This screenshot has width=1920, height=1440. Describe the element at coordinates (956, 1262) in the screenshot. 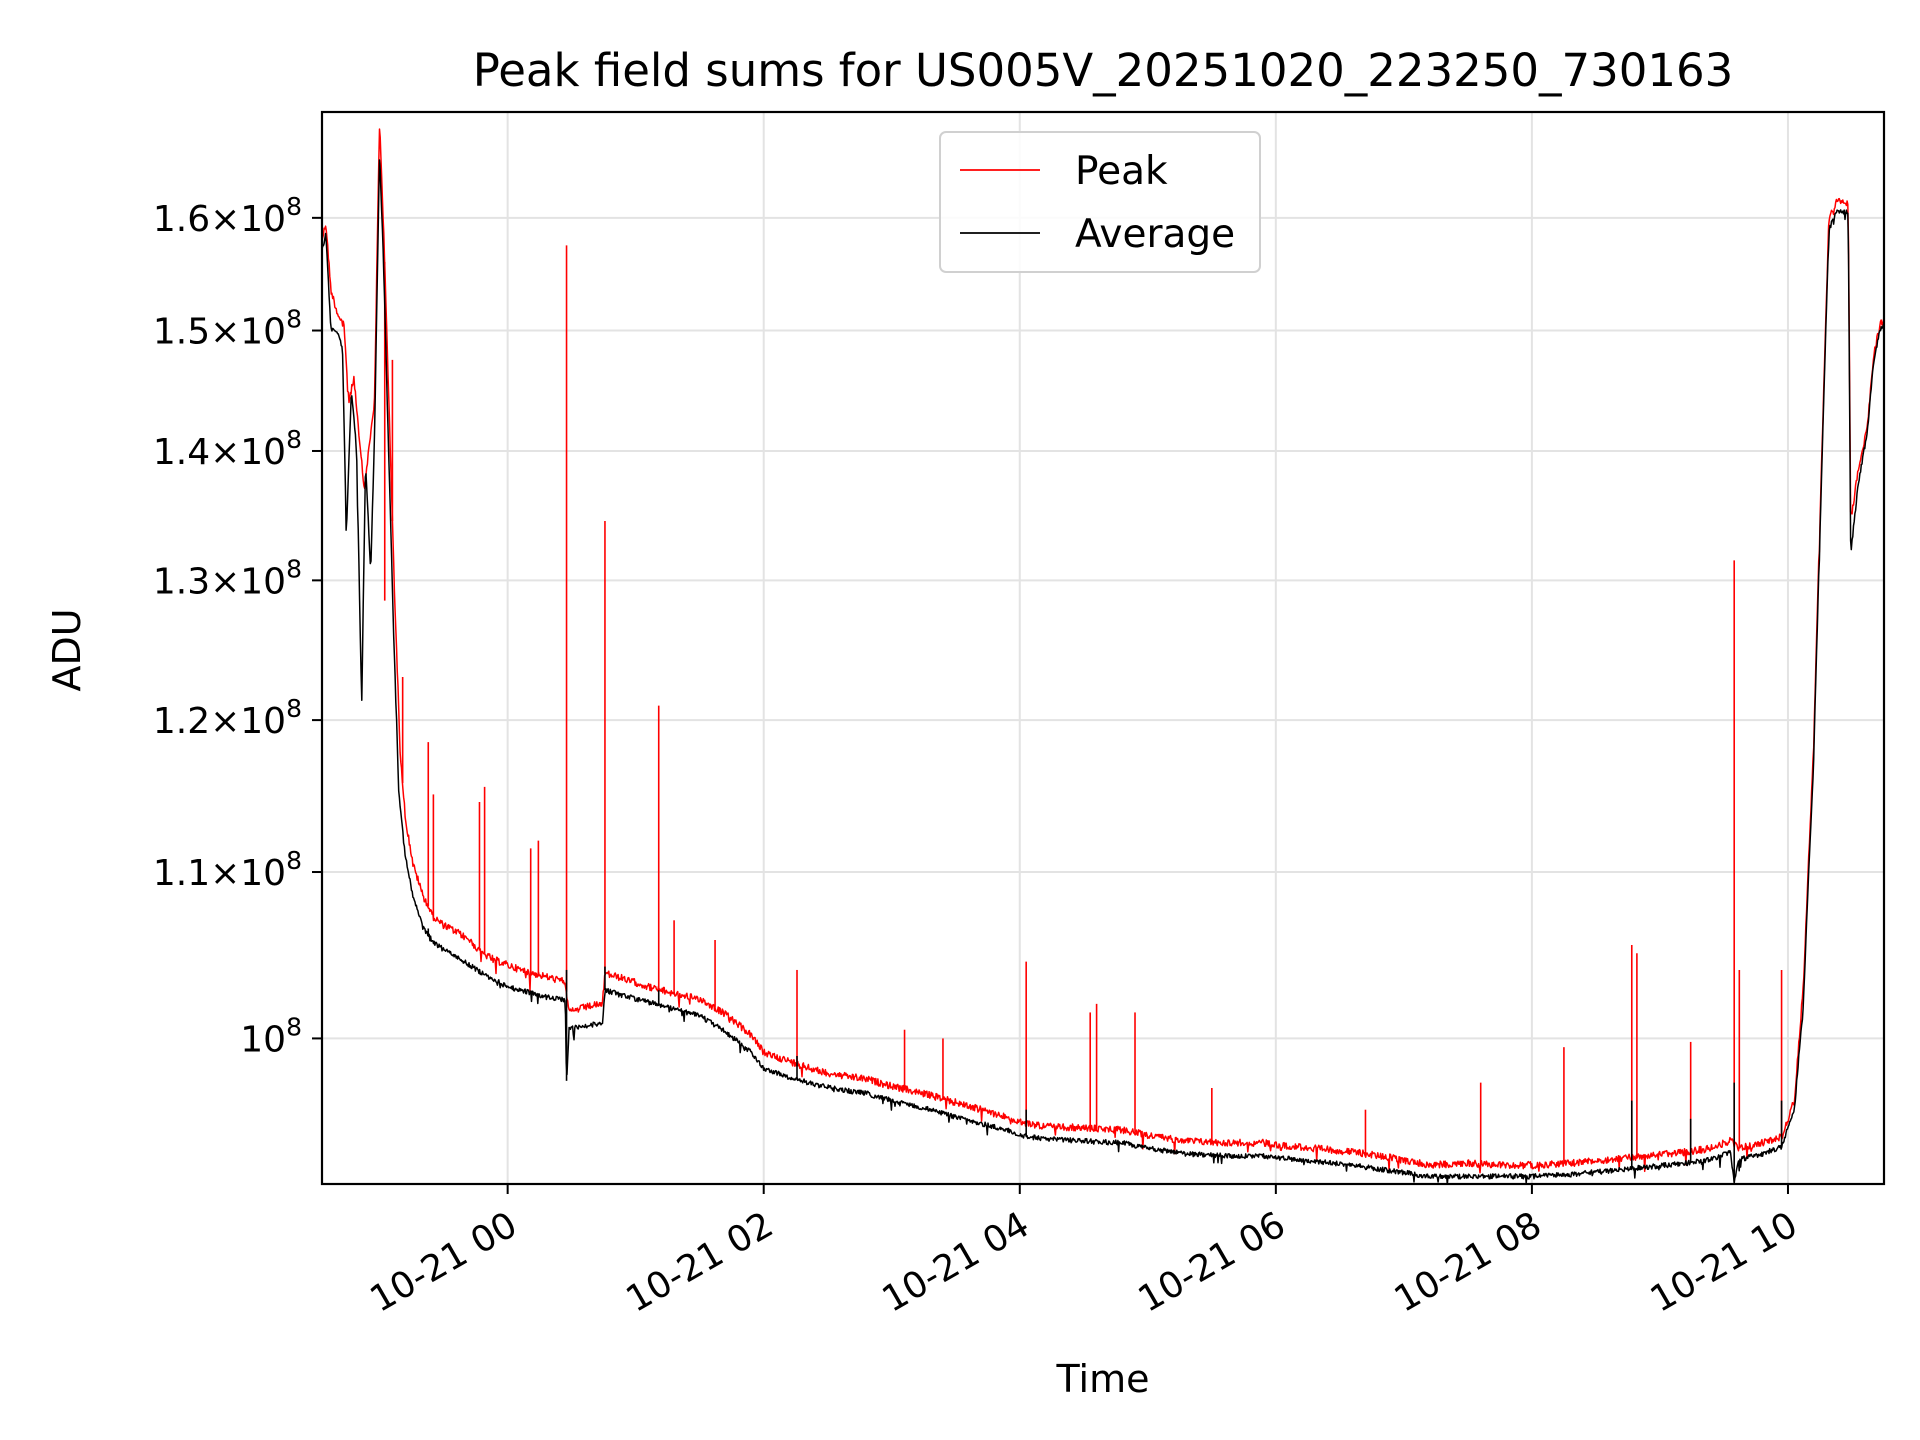

I see `x-tick-label: 10-21 04` at that location.